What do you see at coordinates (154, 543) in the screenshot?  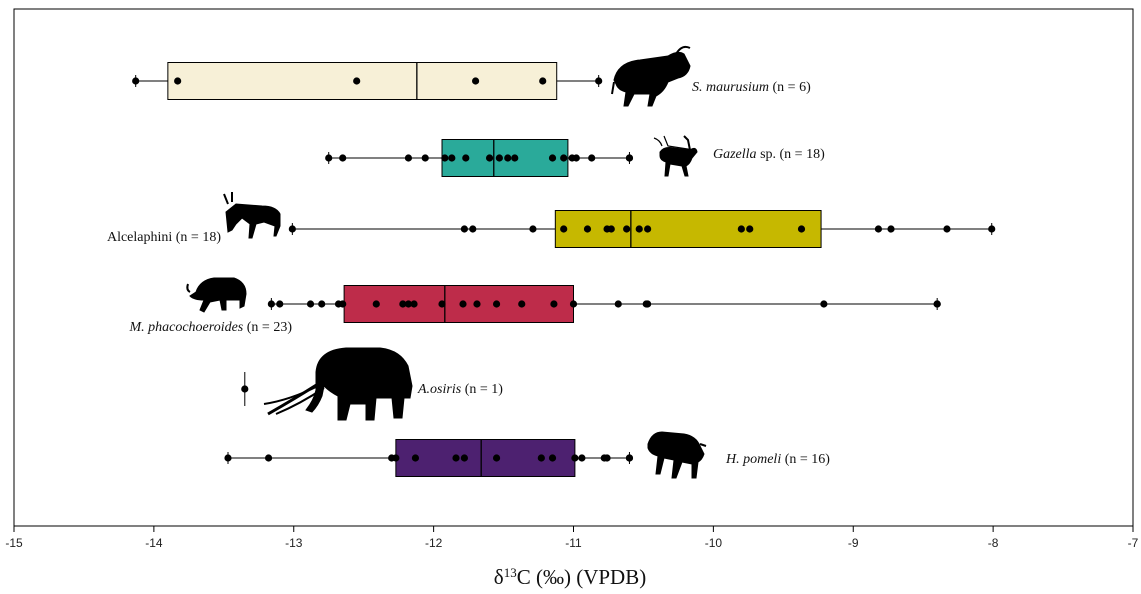 I see `x-tick-label: -14` at bounding box center [154, 543].